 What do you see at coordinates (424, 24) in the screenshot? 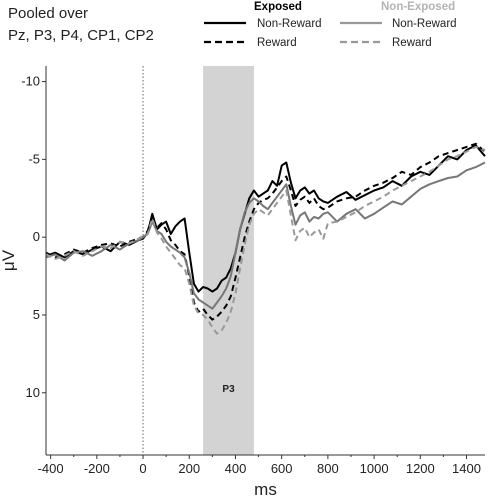
I see `legend-label-nonexposed-nonreward: Non-Reward` at bounding box center [424, 24].